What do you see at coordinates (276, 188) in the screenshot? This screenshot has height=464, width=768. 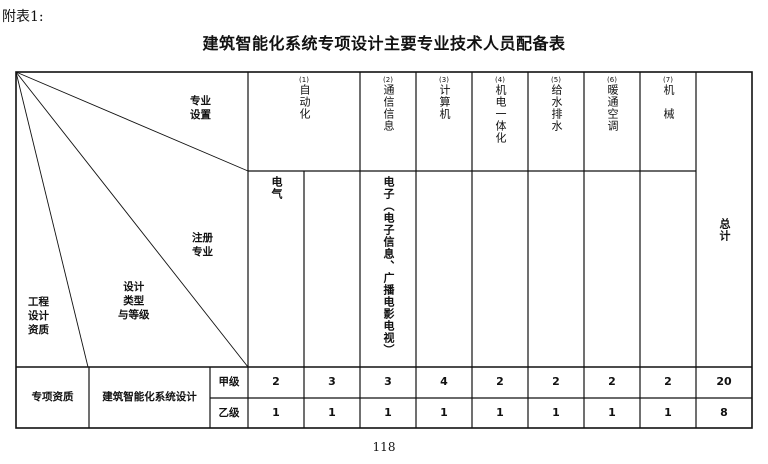 I see `registered-electrical: 电气` at bounding box center [276, 188].